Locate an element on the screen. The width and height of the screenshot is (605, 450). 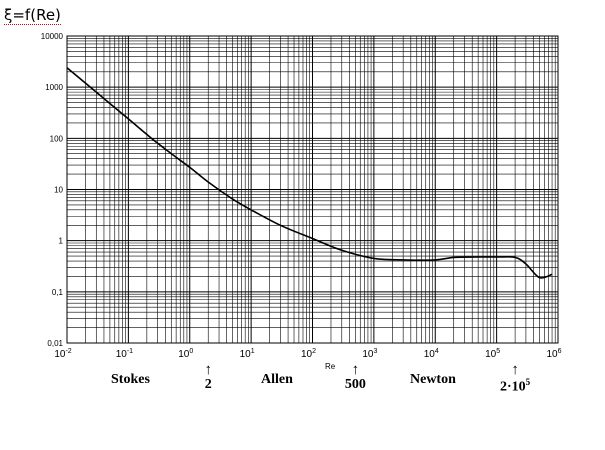
x-tick-label: 10⁰ is located at coordinates (185, 354).